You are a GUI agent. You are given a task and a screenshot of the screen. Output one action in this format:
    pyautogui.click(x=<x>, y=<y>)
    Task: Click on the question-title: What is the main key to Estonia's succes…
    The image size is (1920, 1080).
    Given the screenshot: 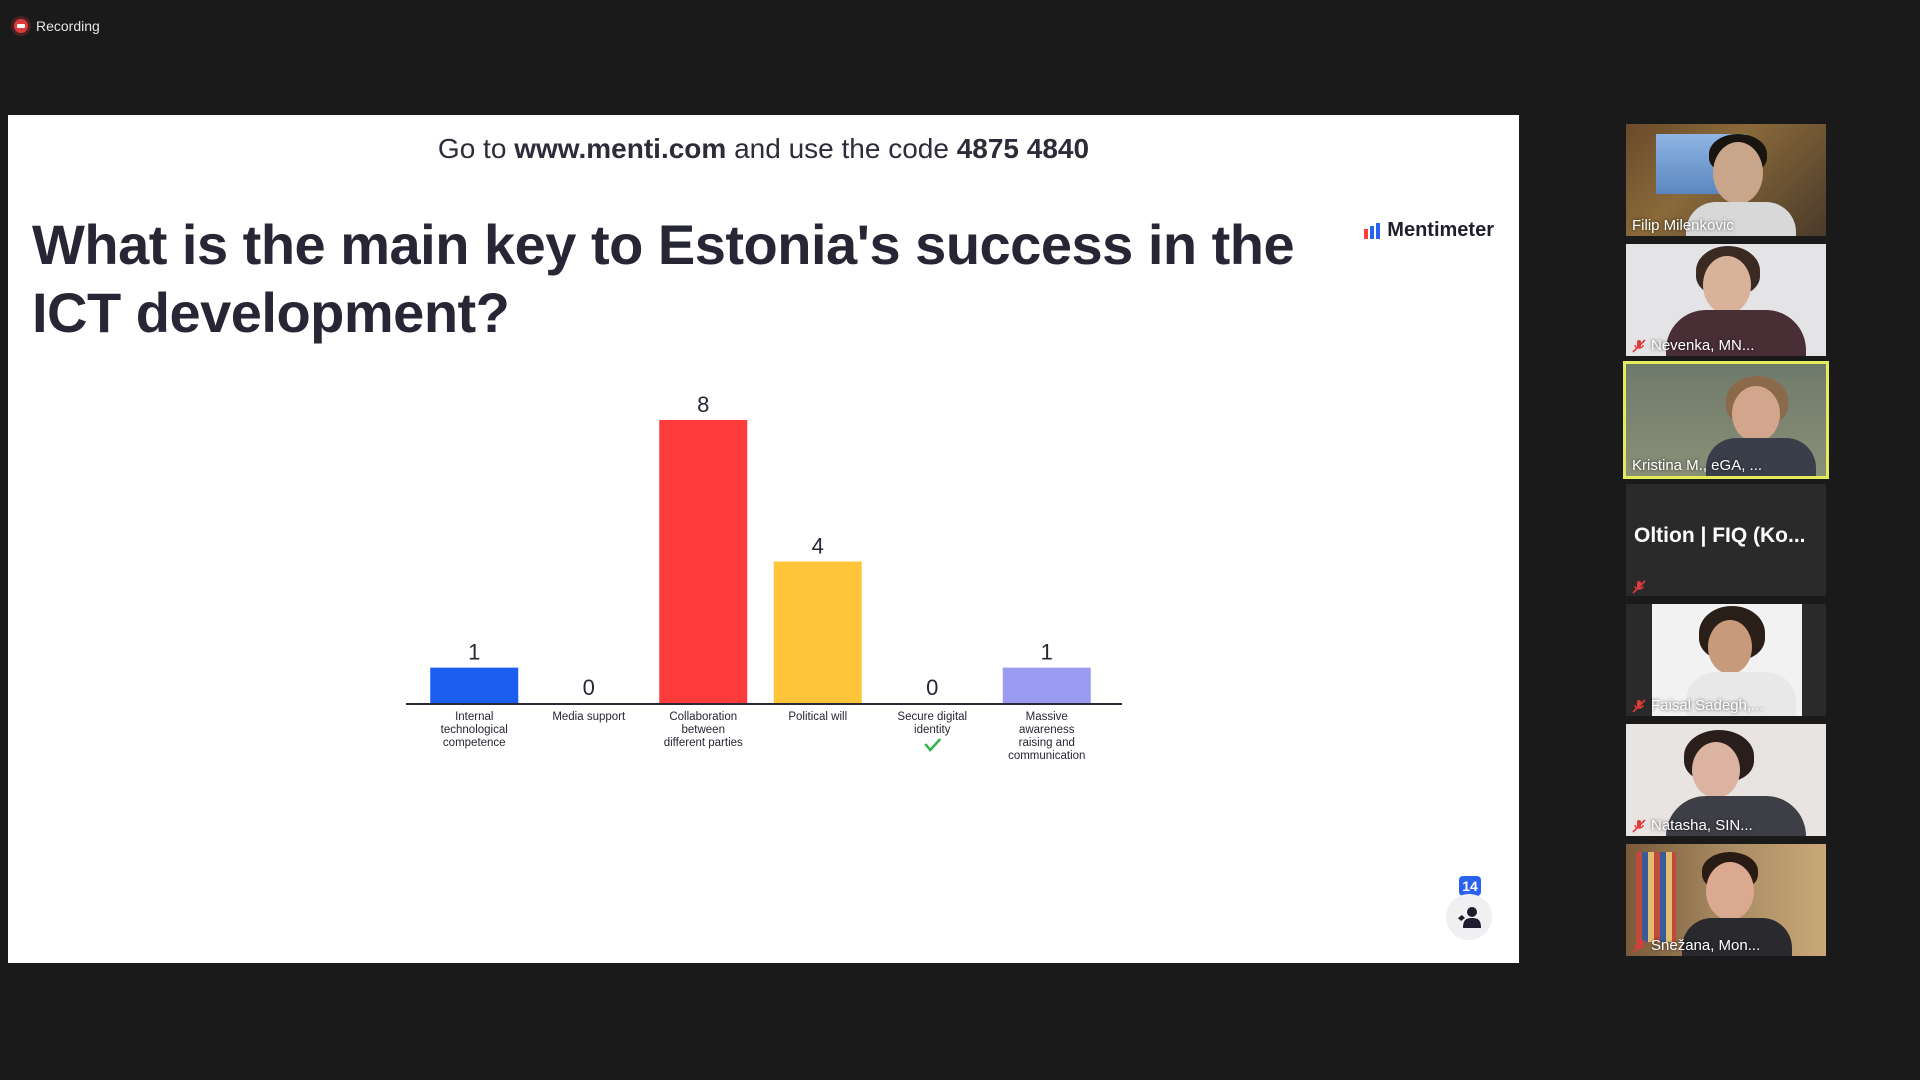 What is the action you would take?
    pyautogui.click(x=663, y=278)
    